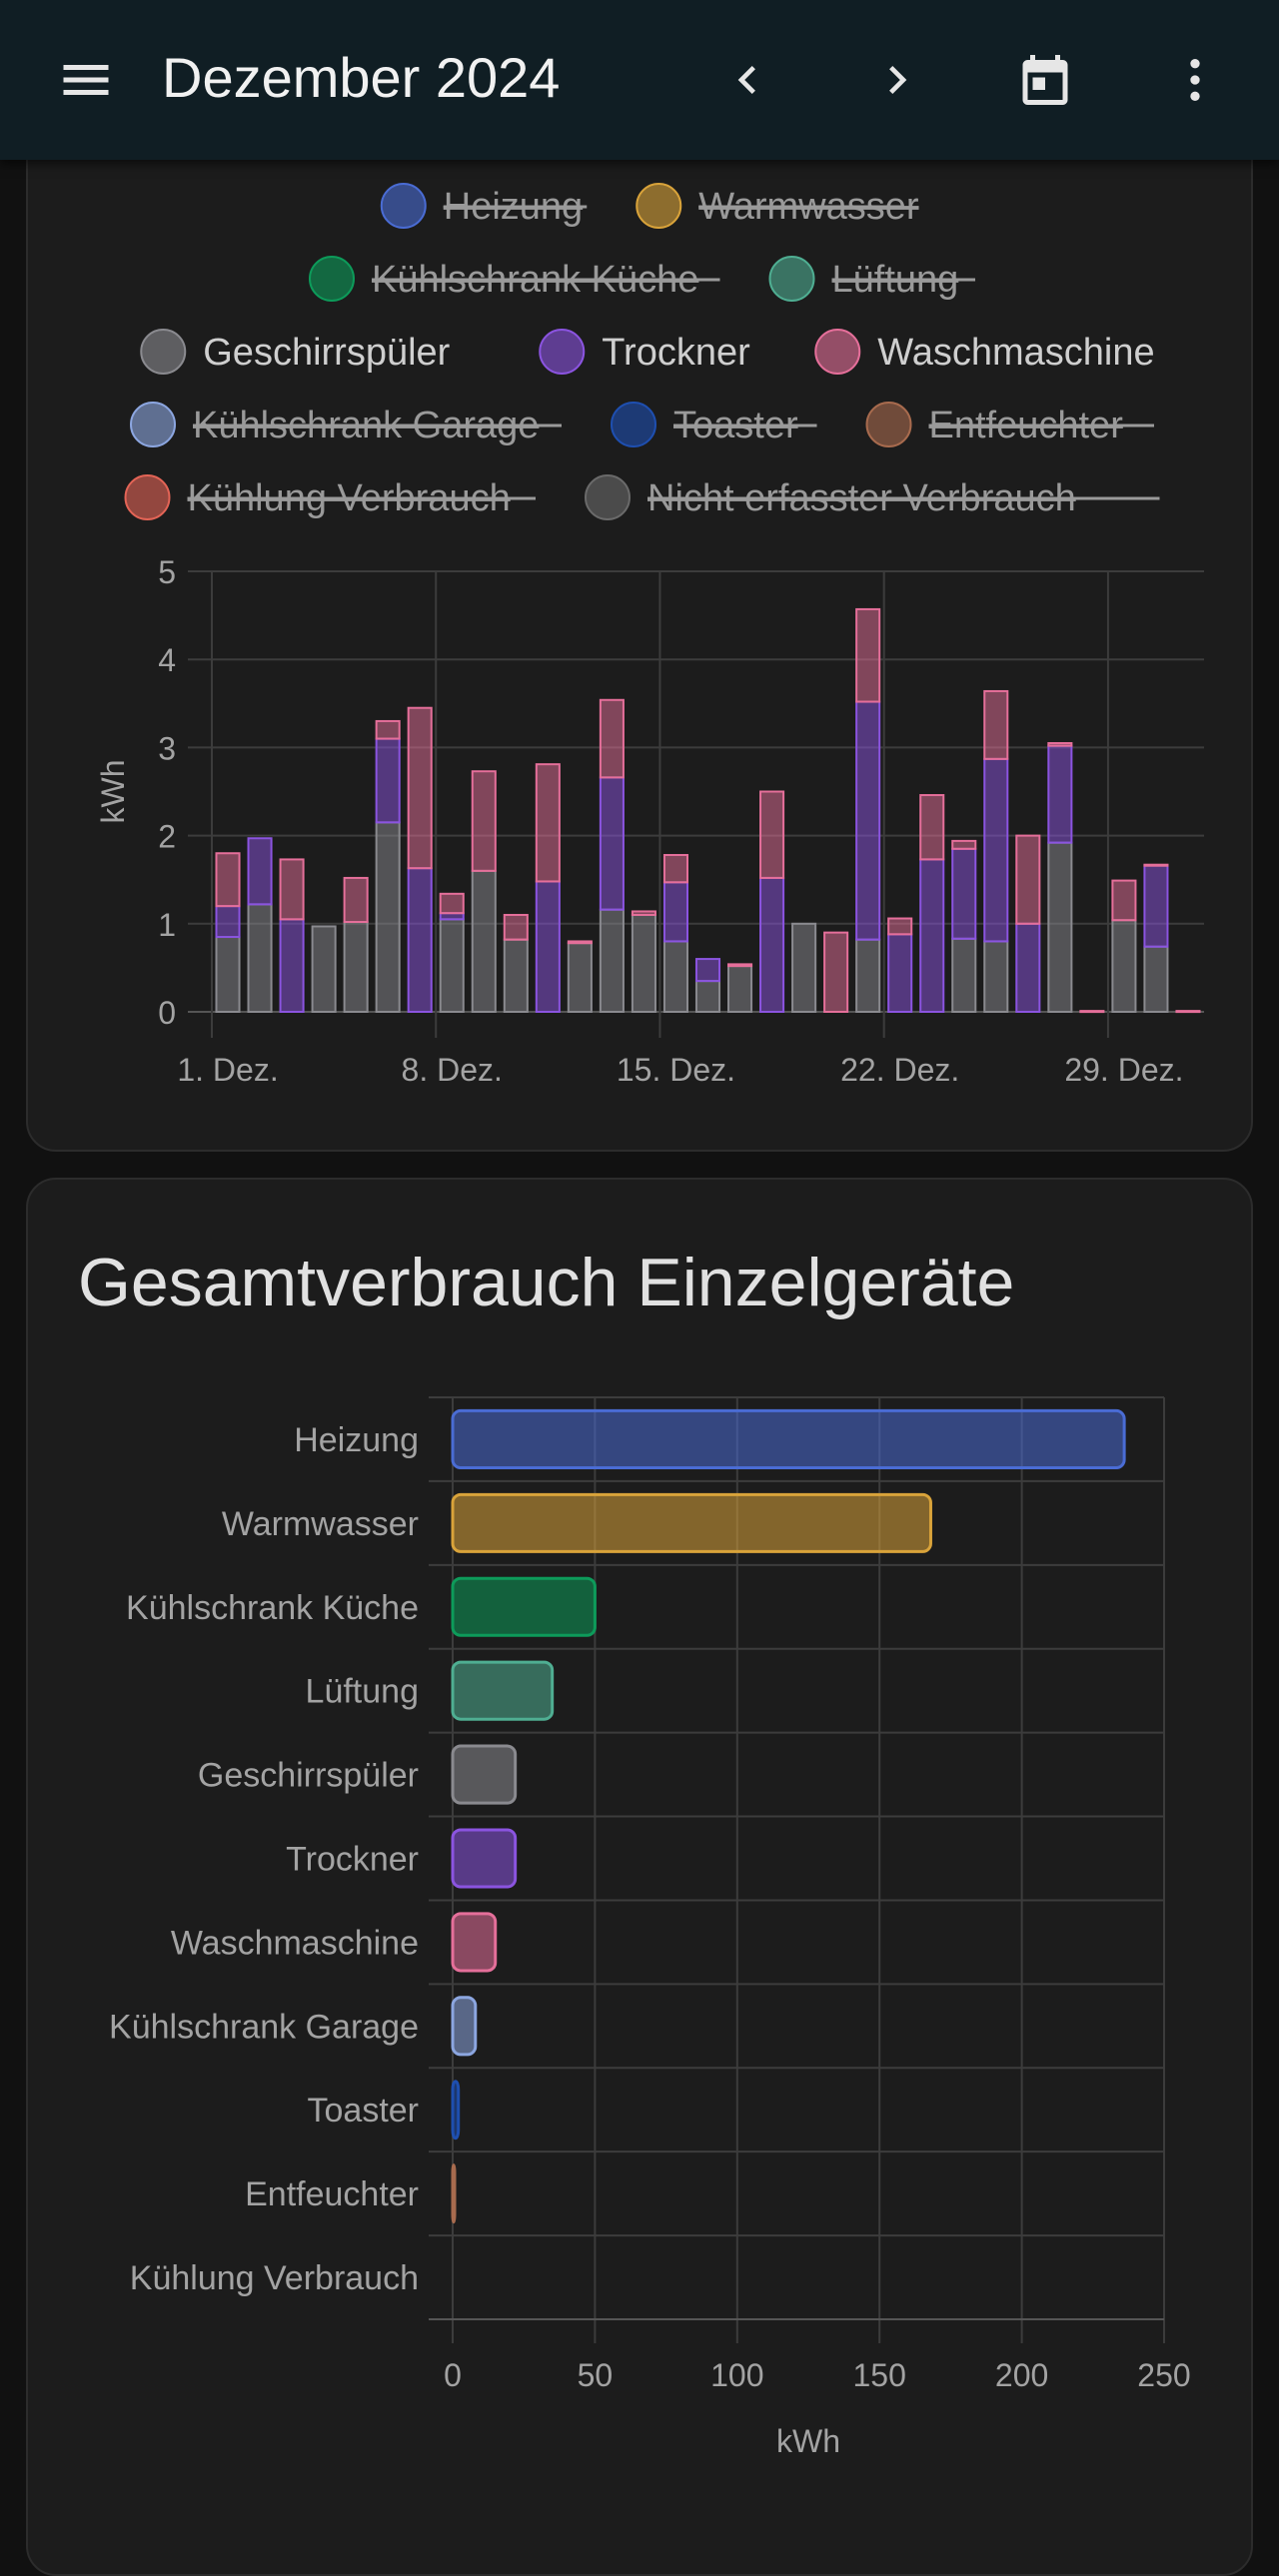 The height and width of the screenshot is (2576, 1279). I want to click on legend-item: Kühlschrank Garage, so click(346, 425).